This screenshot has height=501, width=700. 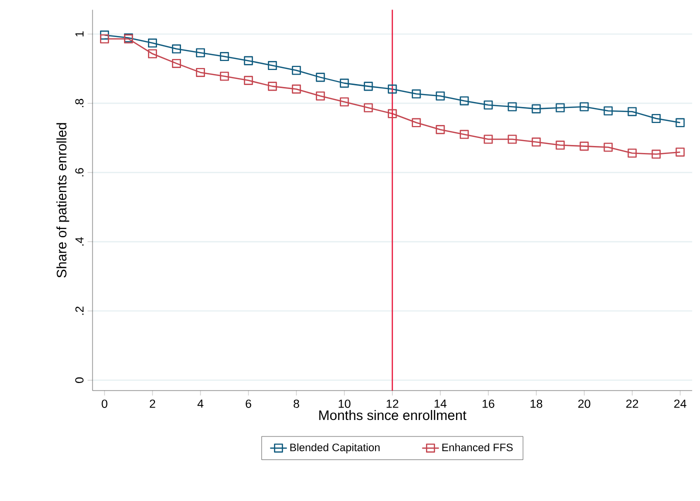 I want to click on x-tick-label: 6, so click(x=249, y=403).